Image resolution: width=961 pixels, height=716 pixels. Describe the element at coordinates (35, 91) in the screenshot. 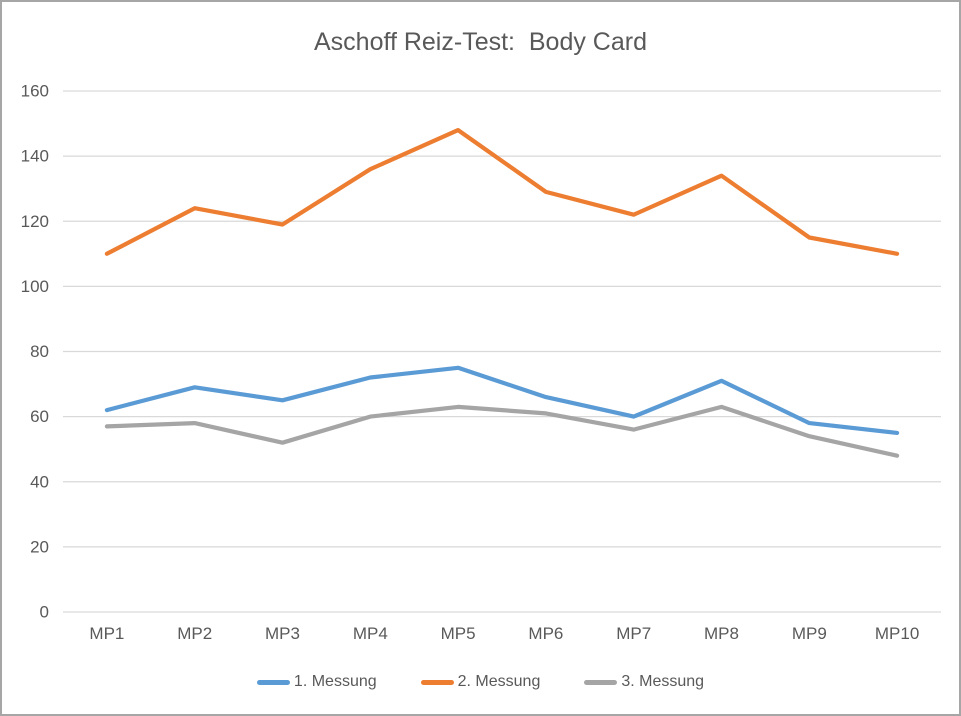

I see `y-tick-label: 160` at that location.